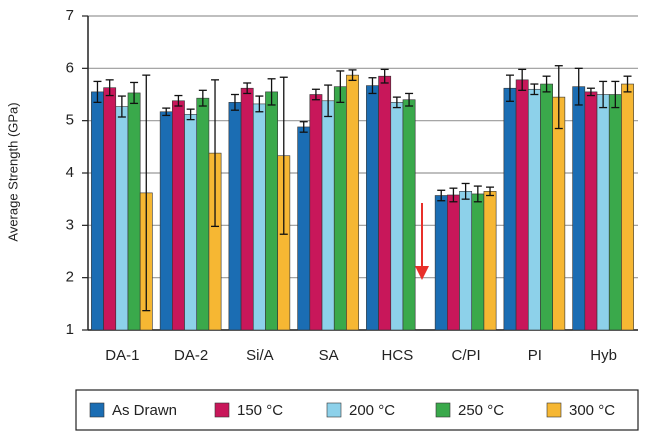 This screenshot has width=650, height=441. I want to click on legend-box, so click(357, 410).